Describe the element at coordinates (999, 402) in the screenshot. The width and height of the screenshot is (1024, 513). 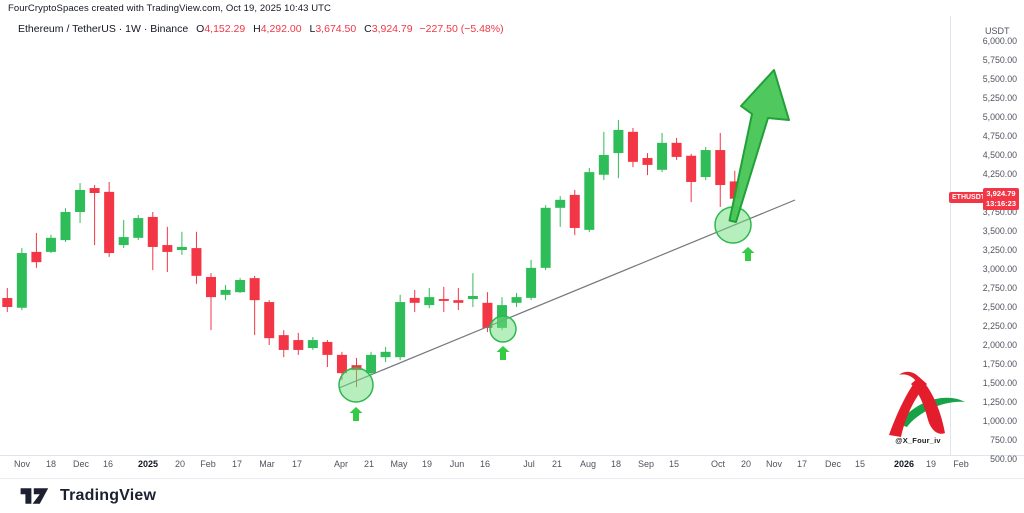
I see `price-tick-label: 1,250.00` at that location.